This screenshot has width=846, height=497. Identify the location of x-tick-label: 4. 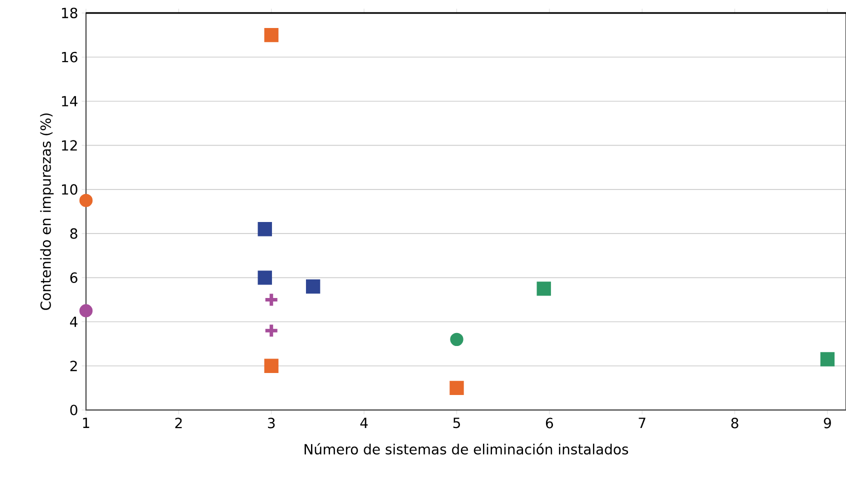
(364, 423).